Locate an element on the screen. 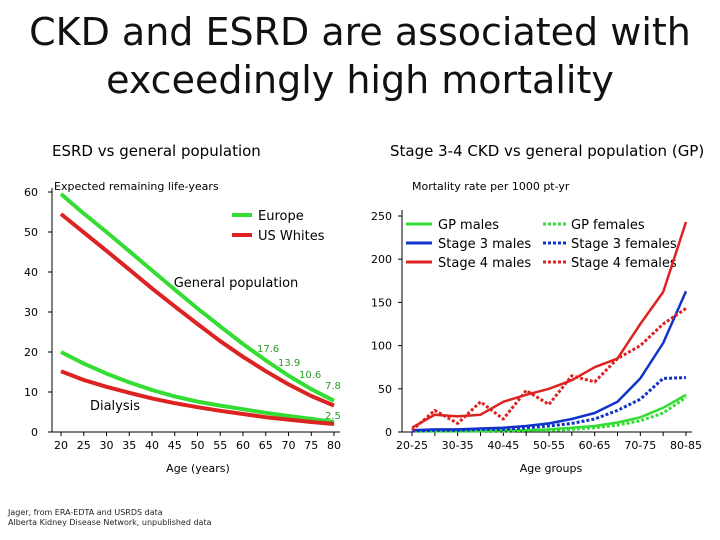 Image resolution: width=720 pixels, height=540 pixels. left-x-tick-label: 30 is located at coordinates (107, 445).